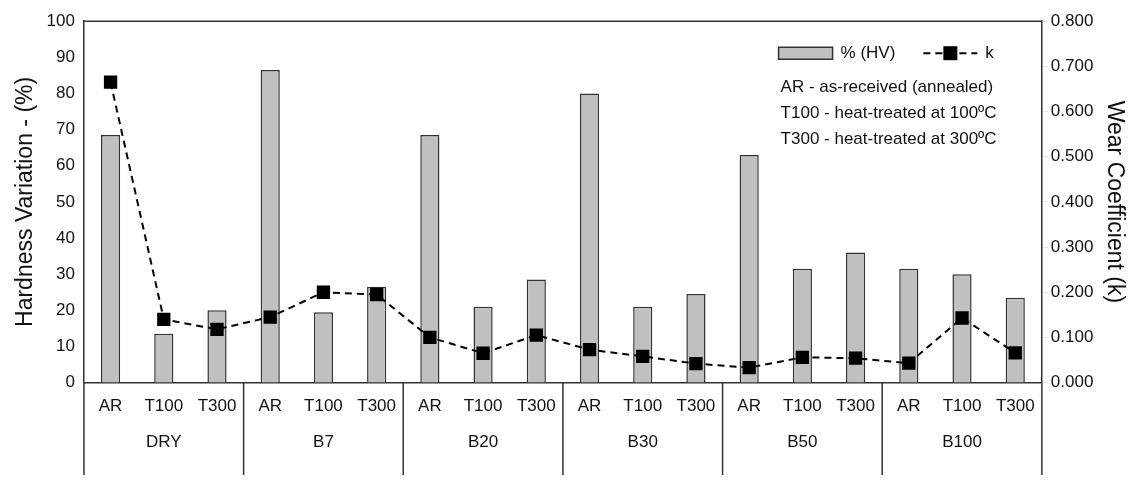  What do you see at coordinates (1072, 337) in the screenshot?
I see `y2-tick-label: 0.100` at bounding box center [1072, 337].